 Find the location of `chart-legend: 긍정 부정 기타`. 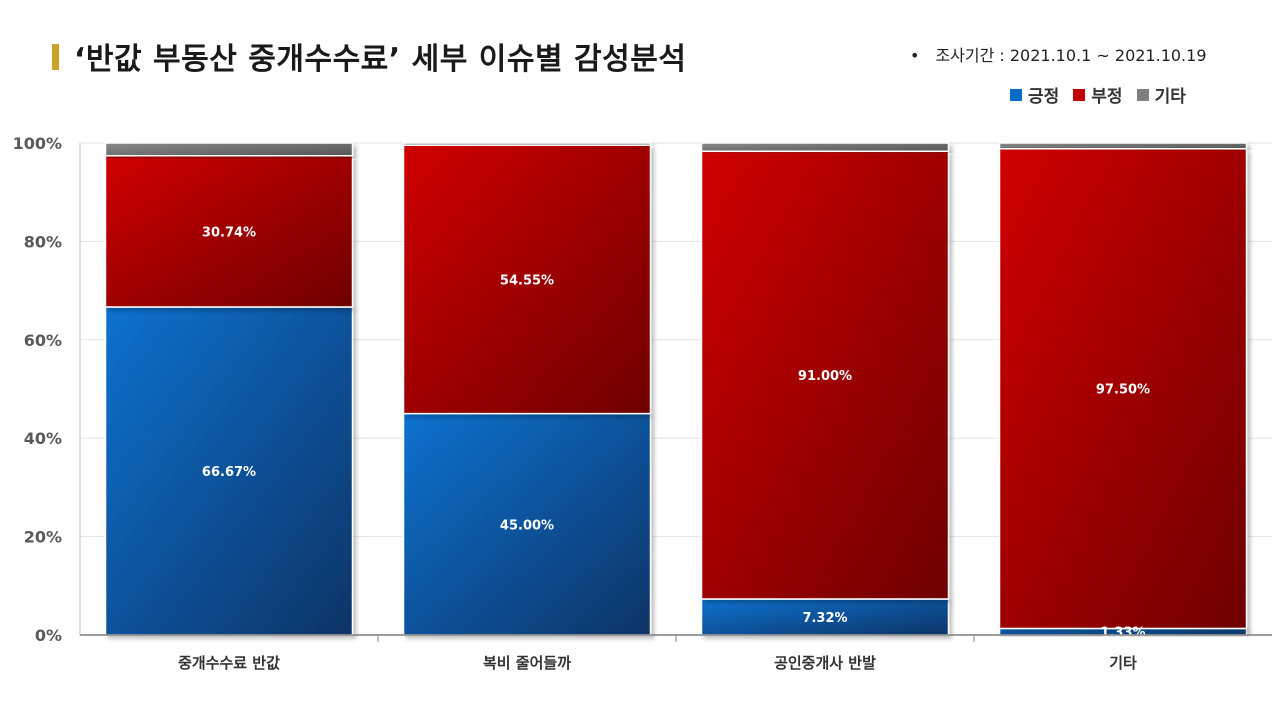

chart-legend: 긍정 부정 기타 is located at coordinates (1098, 94).